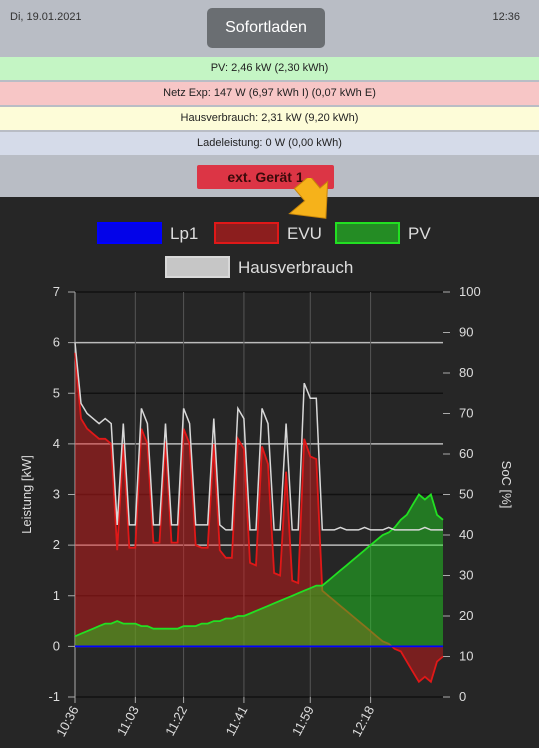 This screenshot has width=539, height=748. I want to click on x-tick-label: 12:18, so click(363, 721).